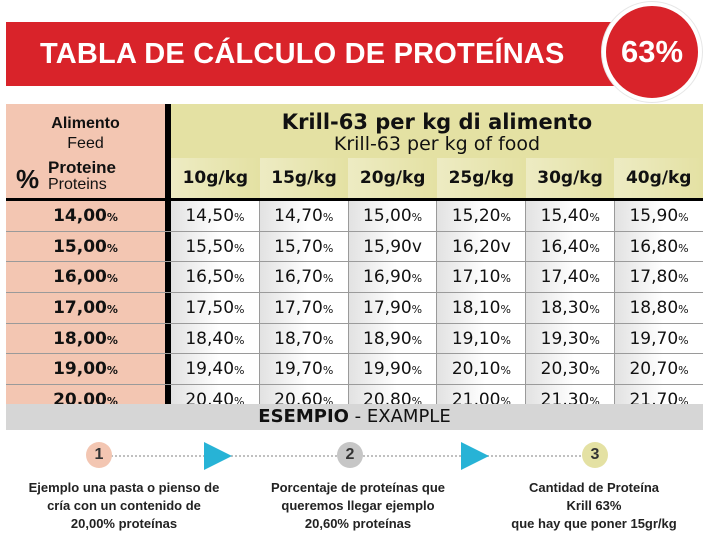 This screenshot has height=556, width=709. I want to click on protein-level-cell: 14,00%, so click(85, 216).